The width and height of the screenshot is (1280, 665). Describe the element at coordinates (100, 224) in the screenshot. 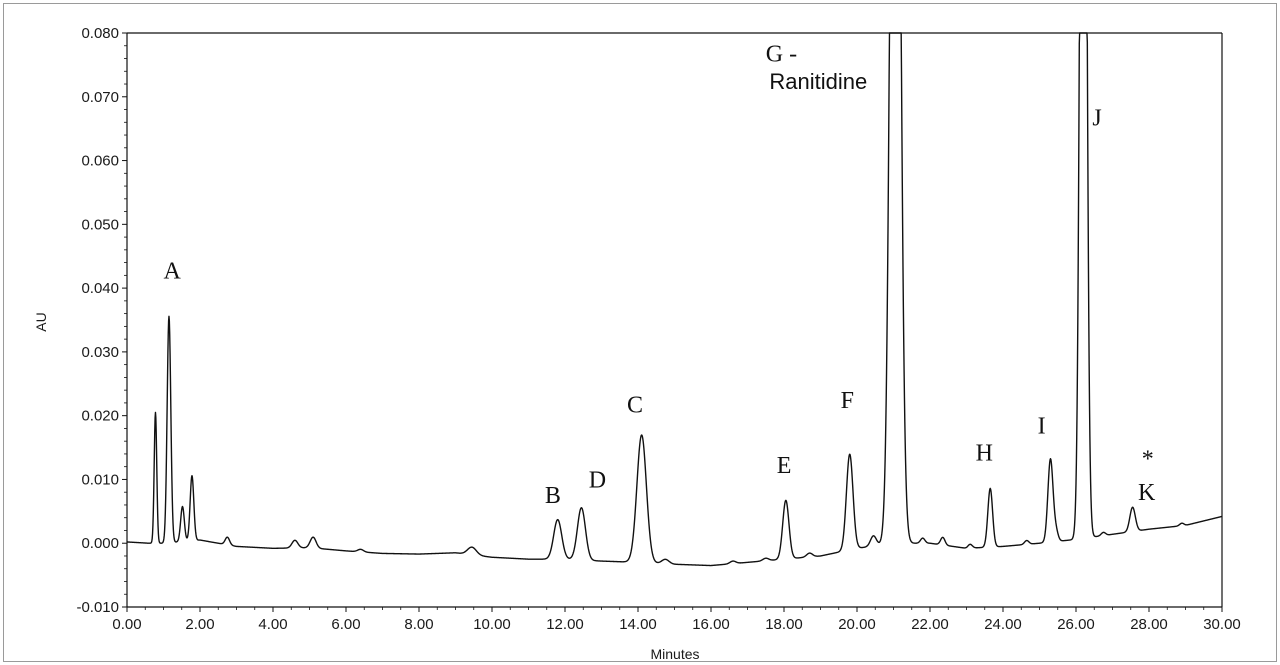

I see `y-tick-label: 0.050` at that location.